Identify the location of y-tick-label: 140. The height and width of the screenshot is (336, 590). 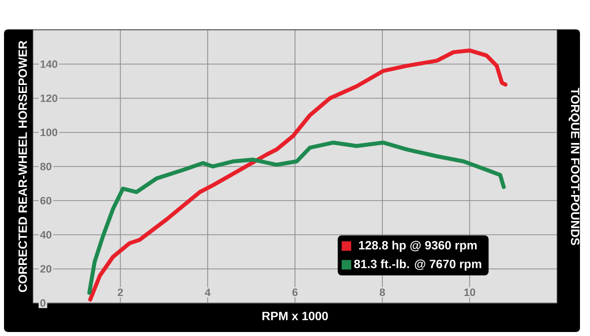
(49, 64).